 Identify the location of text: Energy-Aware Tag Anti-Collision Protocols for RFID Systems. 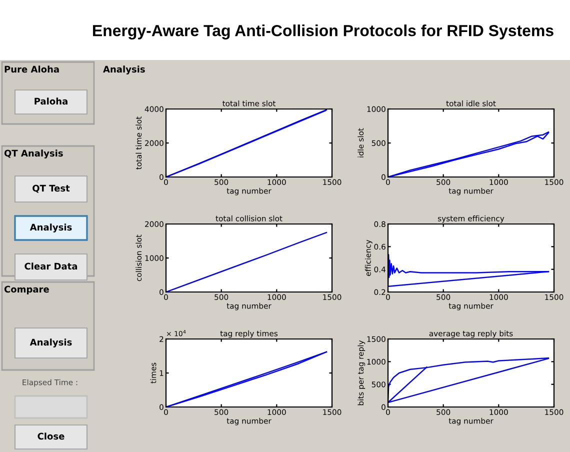
(323, 32).